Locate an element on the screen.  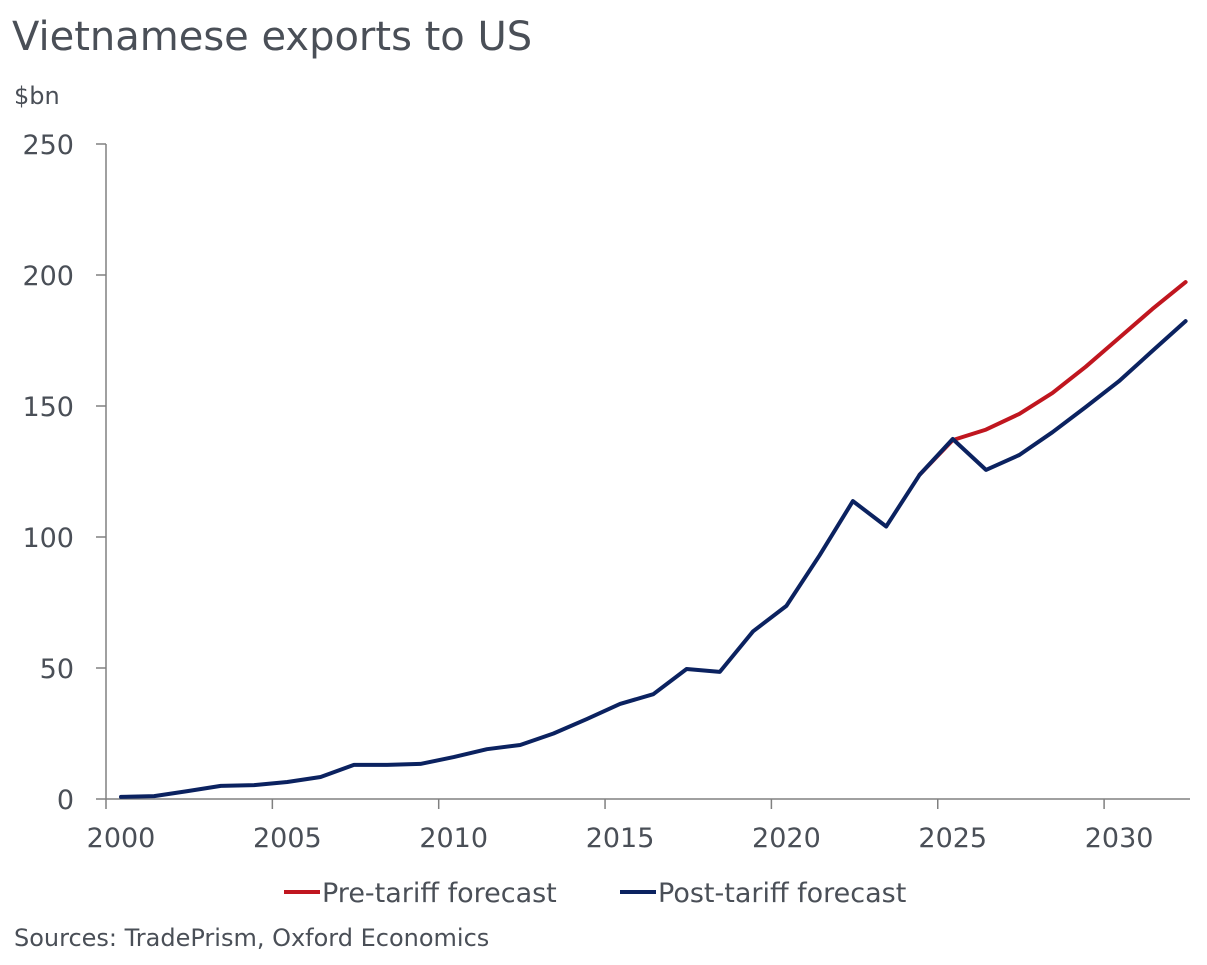
chart-title: Vietnamese exports to US is located at coordinates (272, 37).